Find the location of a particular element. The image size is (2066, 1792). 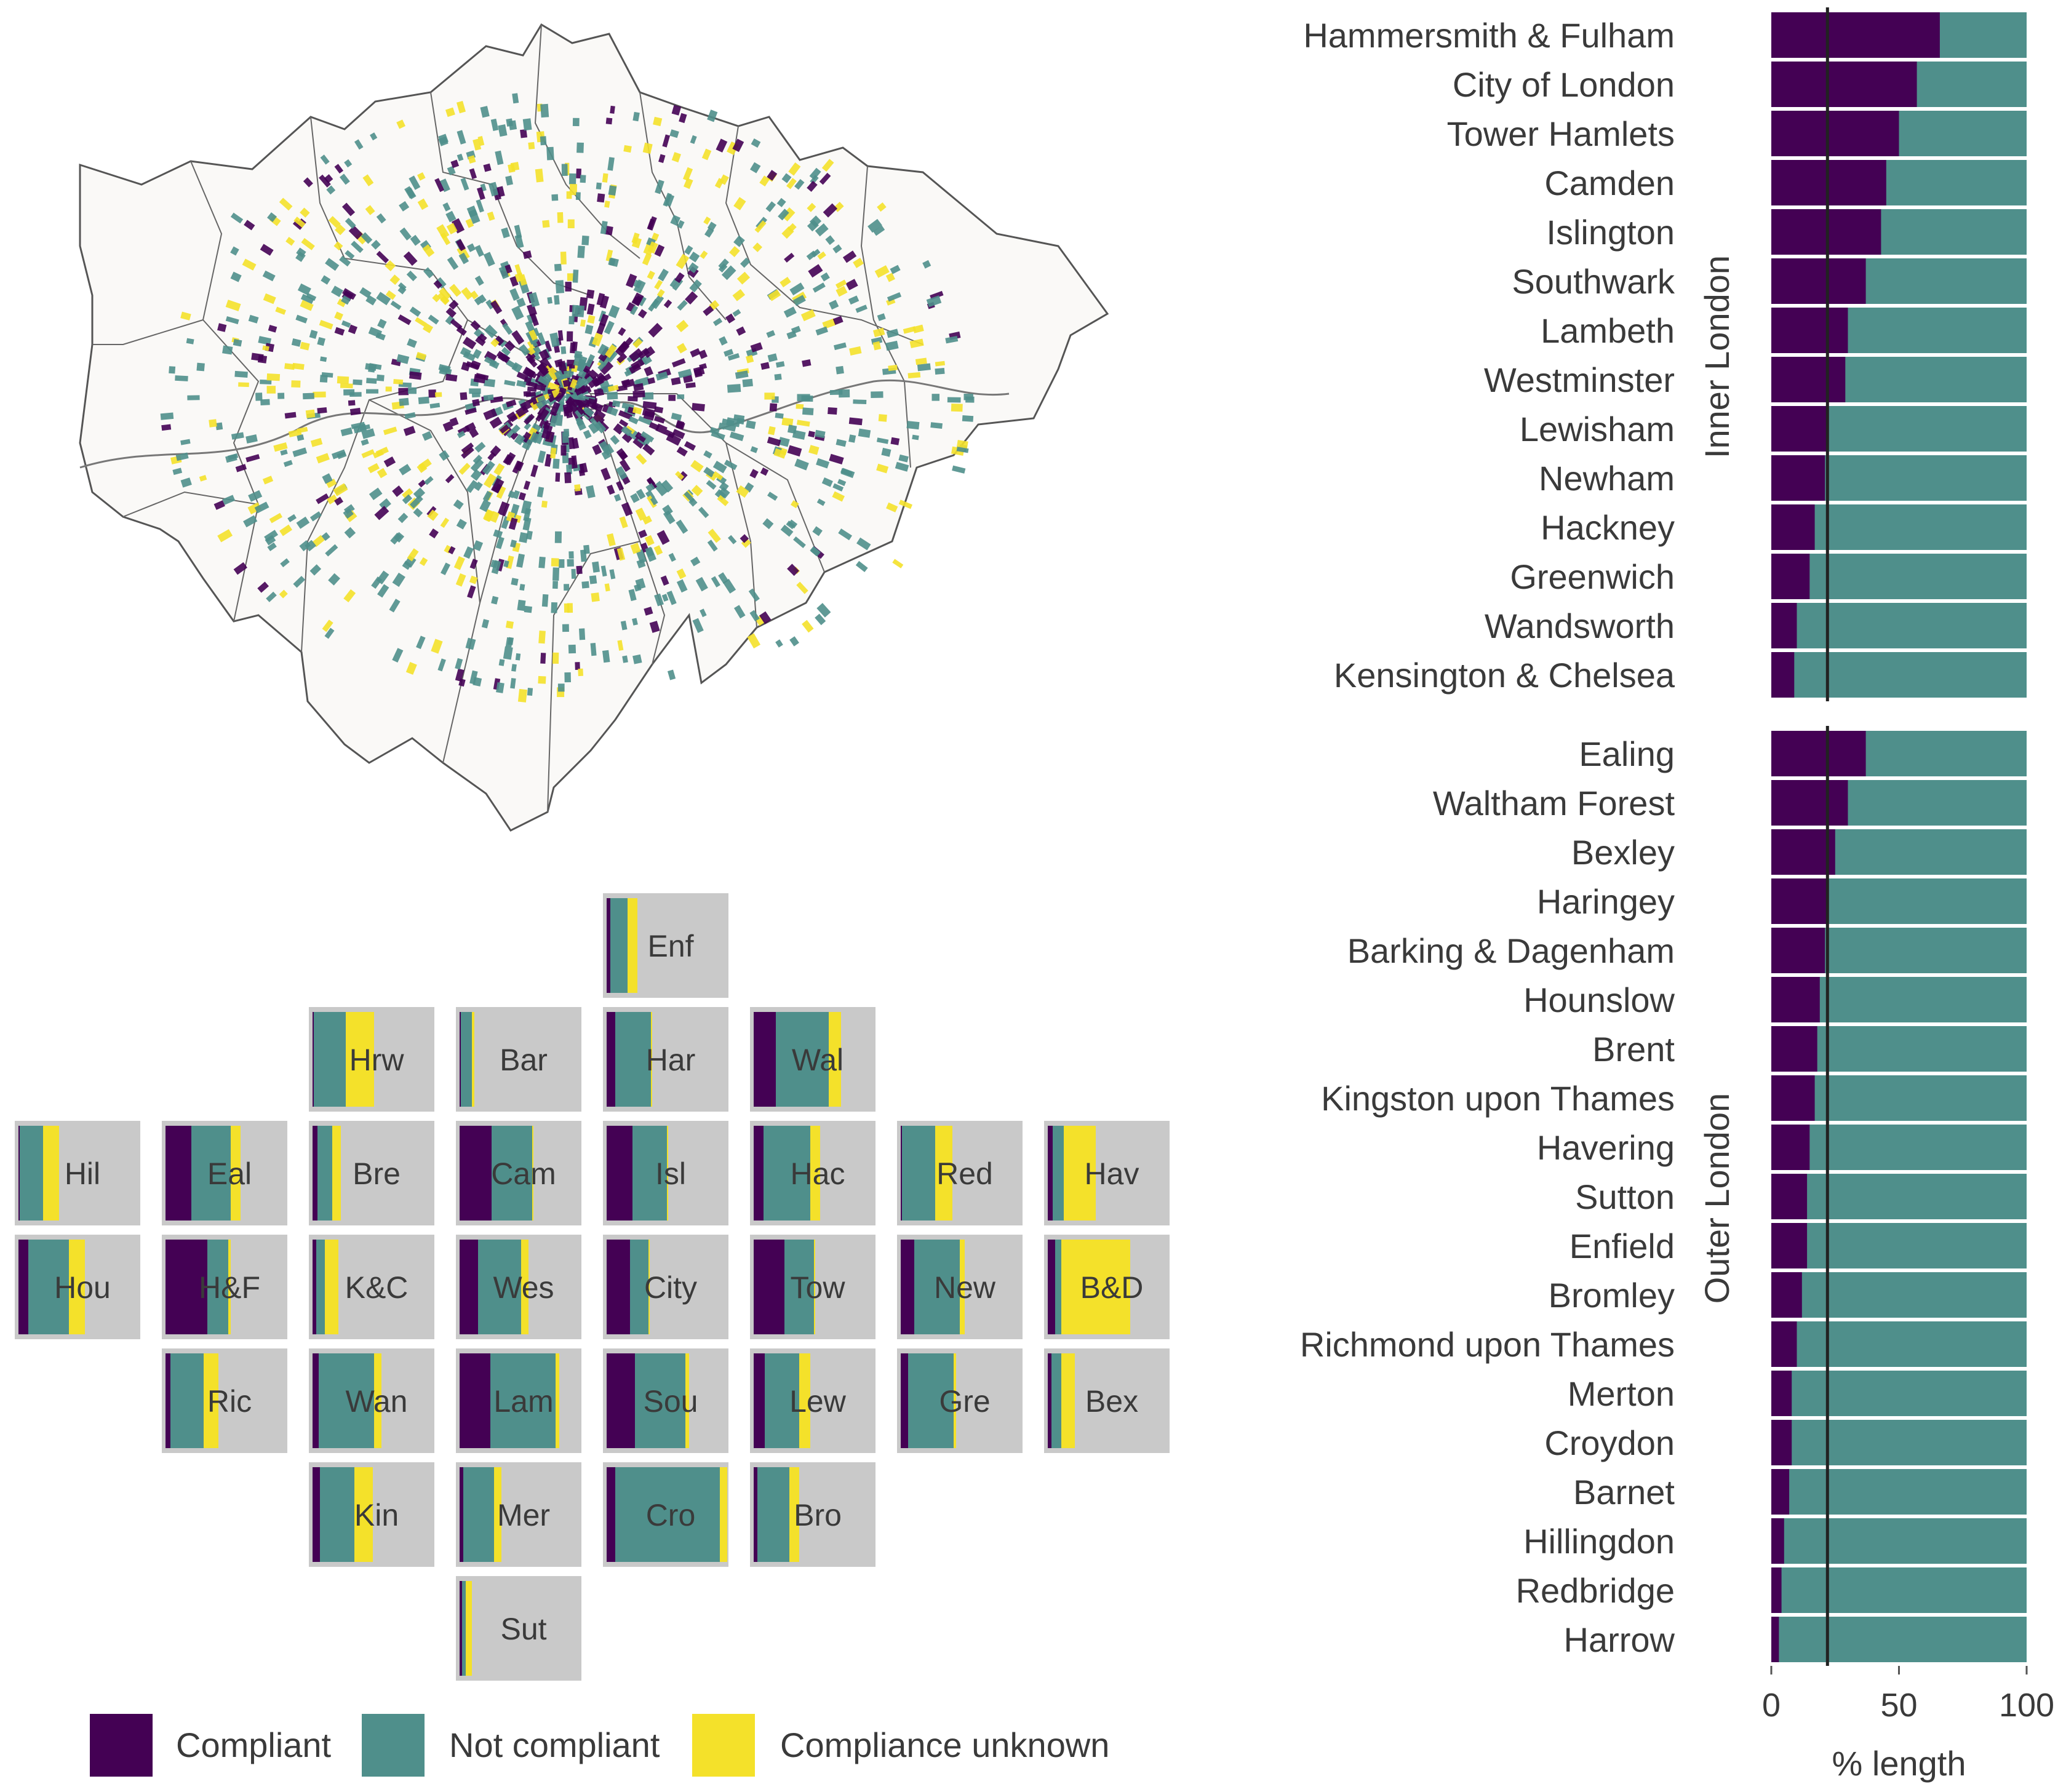

tile-label: K&C is located at coordinates (377, 1288).